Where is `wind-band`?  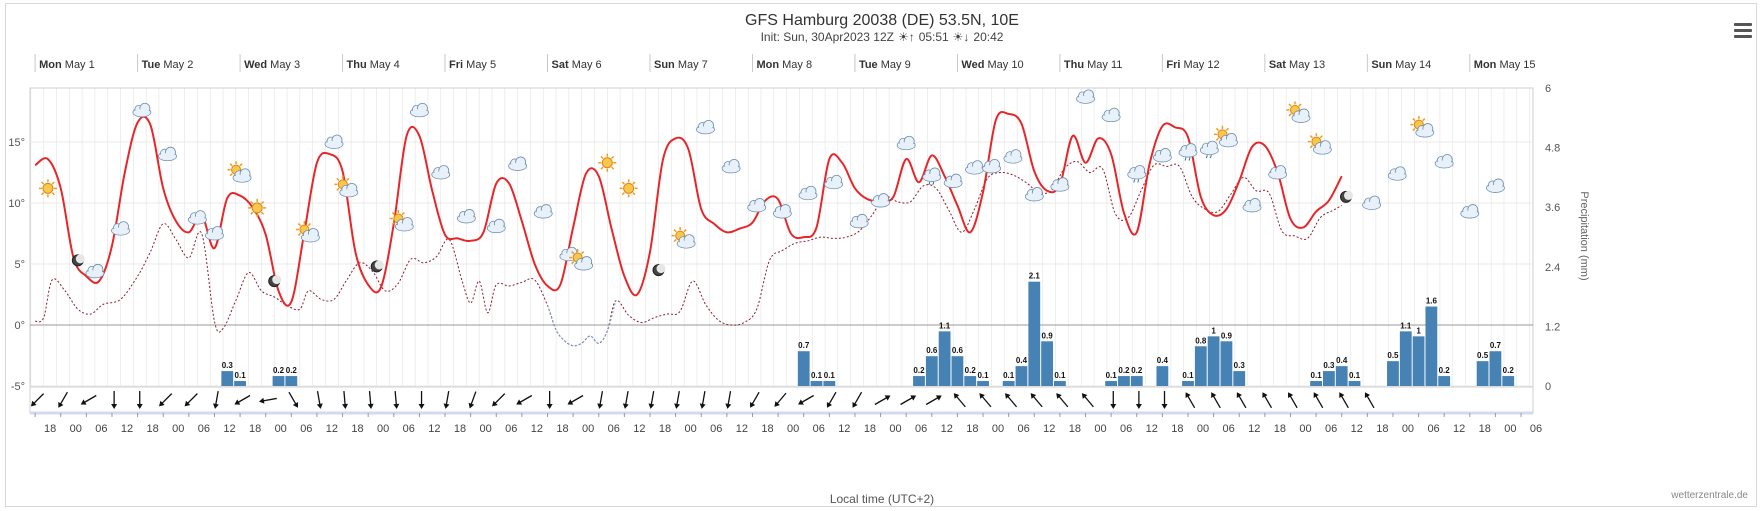 wind-band is located at coordinates (781, 400).